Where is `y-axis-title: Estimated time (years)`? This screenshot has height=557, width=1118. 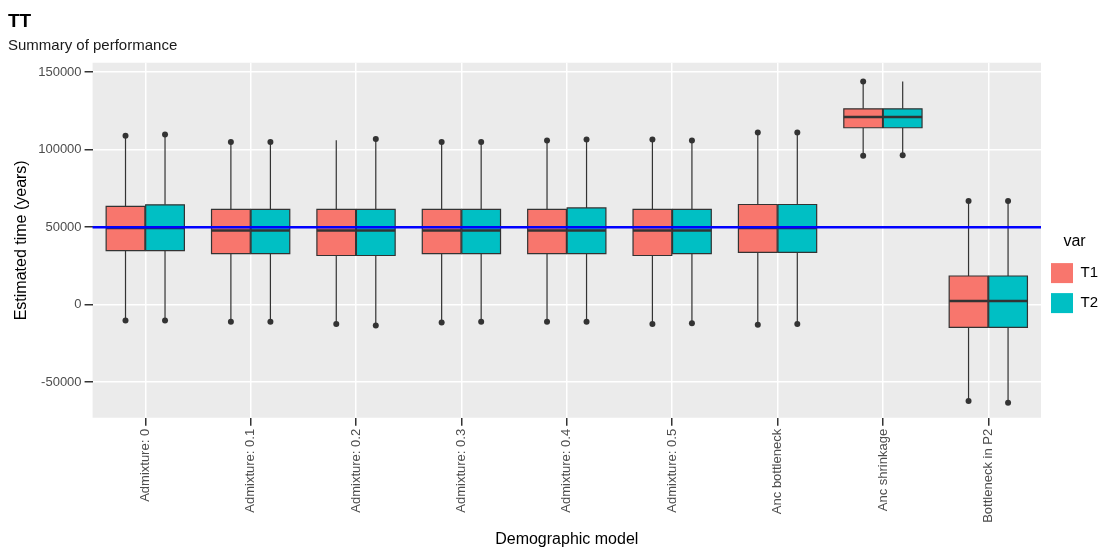 y-axis-title: Estimated time (years) is located at coordinates (21, 240).